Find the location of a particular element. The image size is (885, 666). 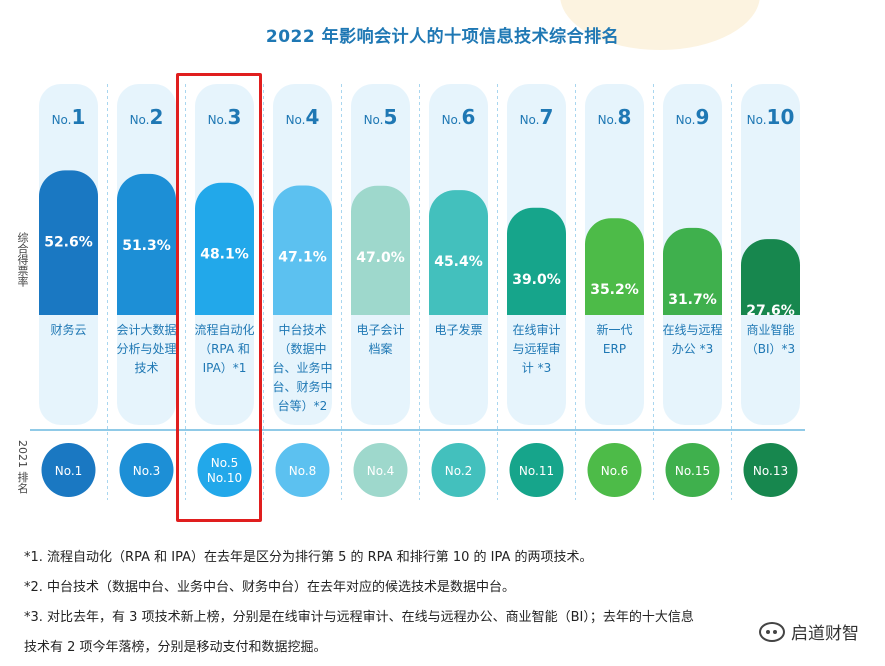

prev-rank-label-1: No.1 is located at coordinates (69, 471).